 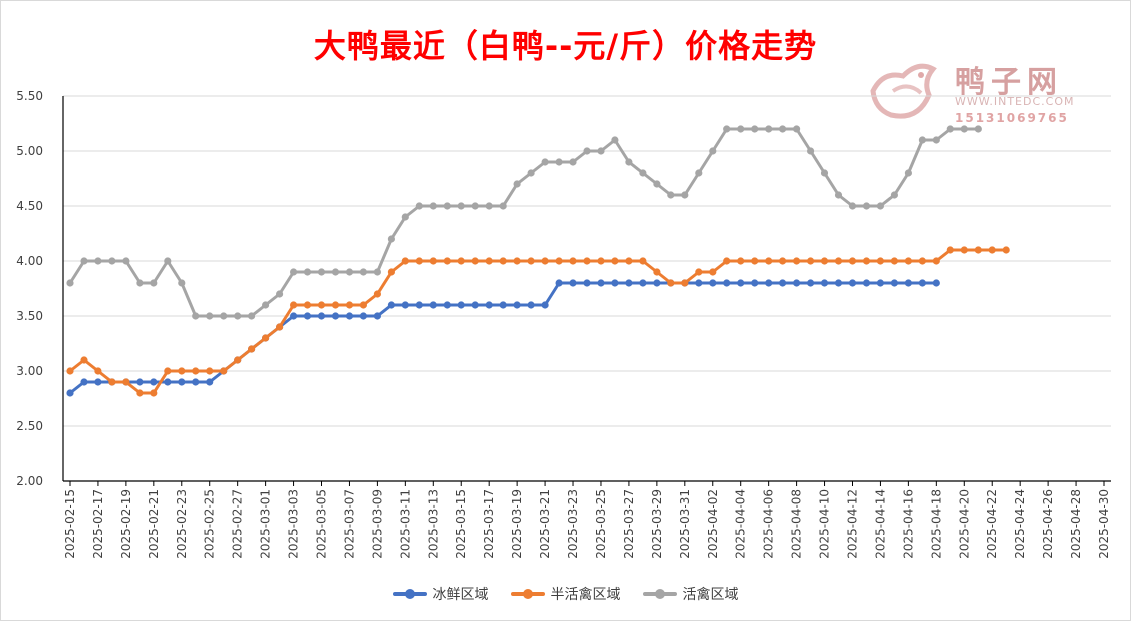 What do you see at coordinates (349, 524) in the screenshot?
I see `x-tick-label: 2025-03-07` at bounding box center [349, 524].